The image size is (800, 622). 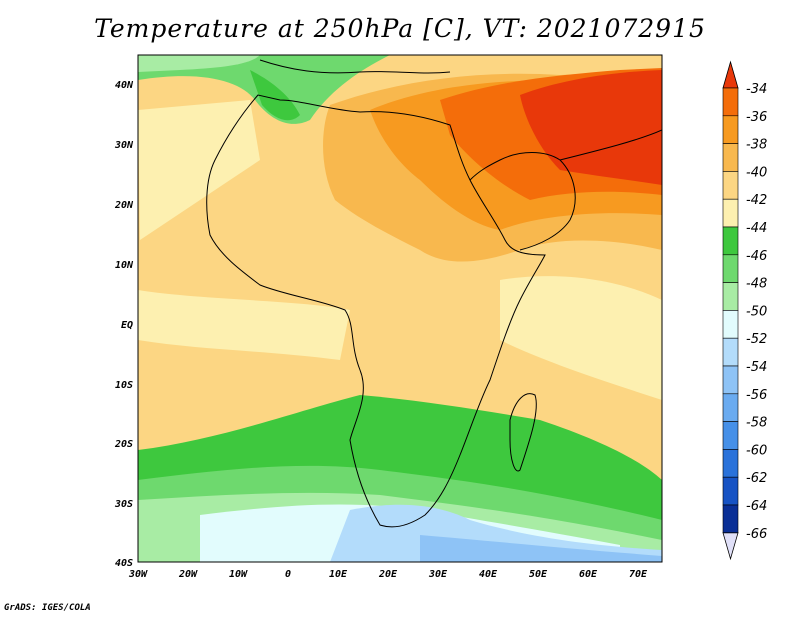 What do you see at coordinates (47, 608) in the screenshot?
I see `credit-text: GrADS: IGES/COLA` at bounding box center [47, 608].